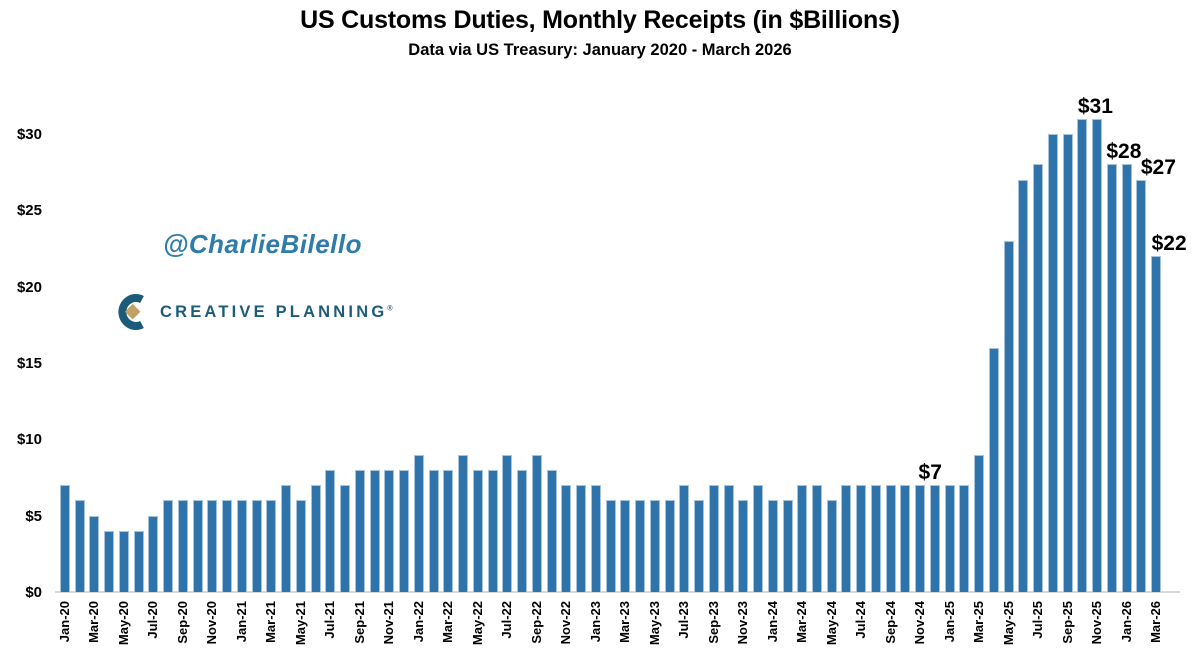 Image resolution: width=1200 pixels, height=666 pixels. I want to click on x-tick-label: Nov-20, so click(212, 623).